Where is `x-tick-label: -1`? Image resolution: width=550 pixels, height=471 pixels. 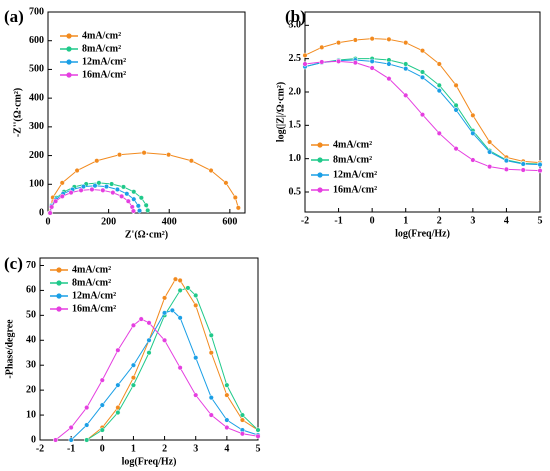
x-tick-label: -1 is located at coordinates (71, 448).